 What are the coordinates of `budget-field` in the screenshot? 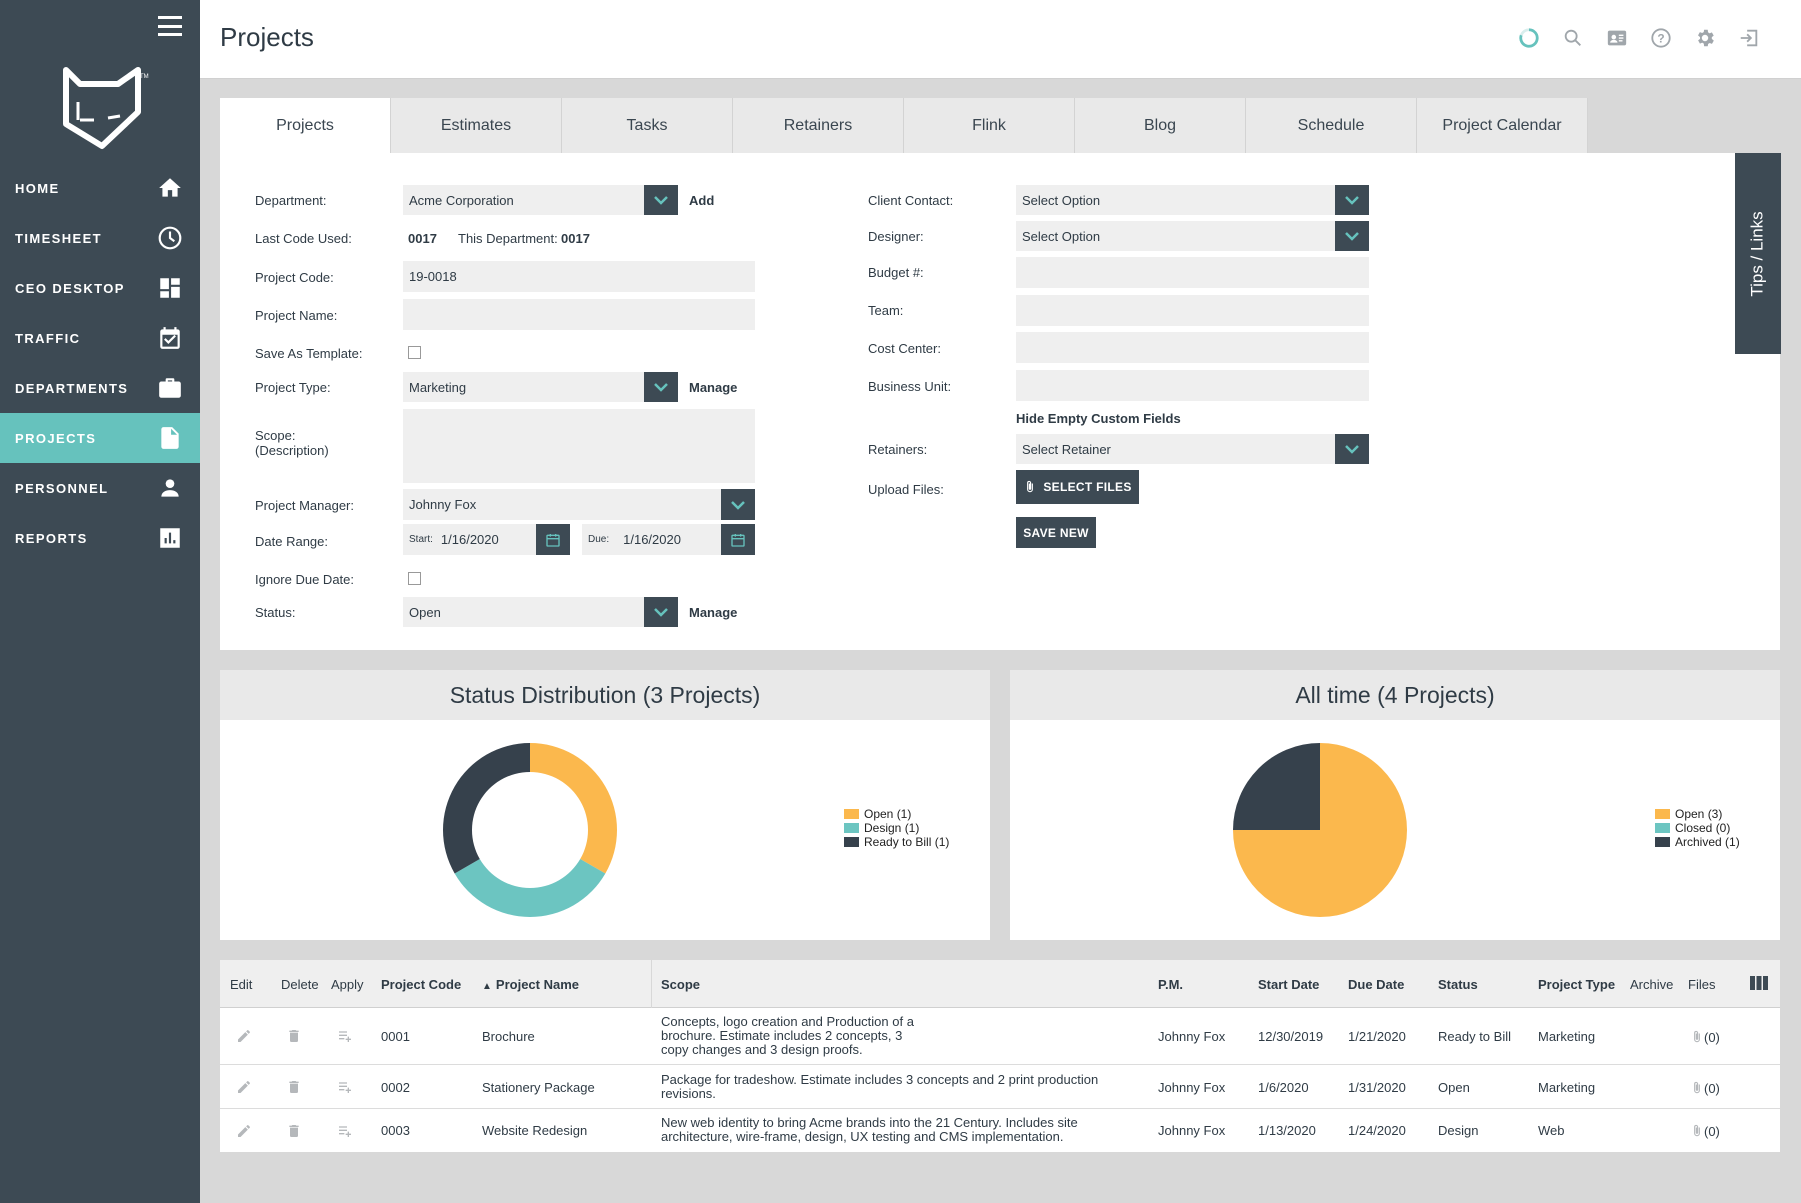 It's located at (1192, 272).